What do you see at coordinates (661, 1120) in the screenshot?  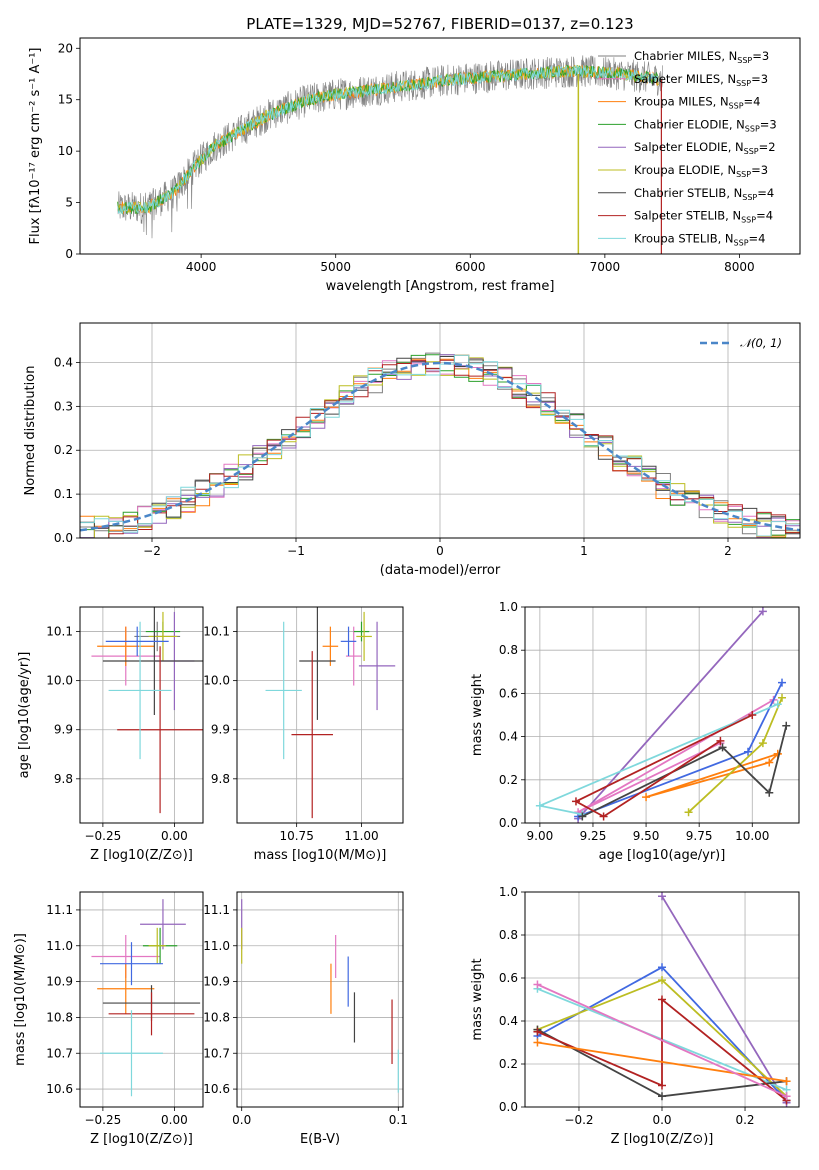 I see `x-tick-label: 0.0` at bounding box center [661, 1120].